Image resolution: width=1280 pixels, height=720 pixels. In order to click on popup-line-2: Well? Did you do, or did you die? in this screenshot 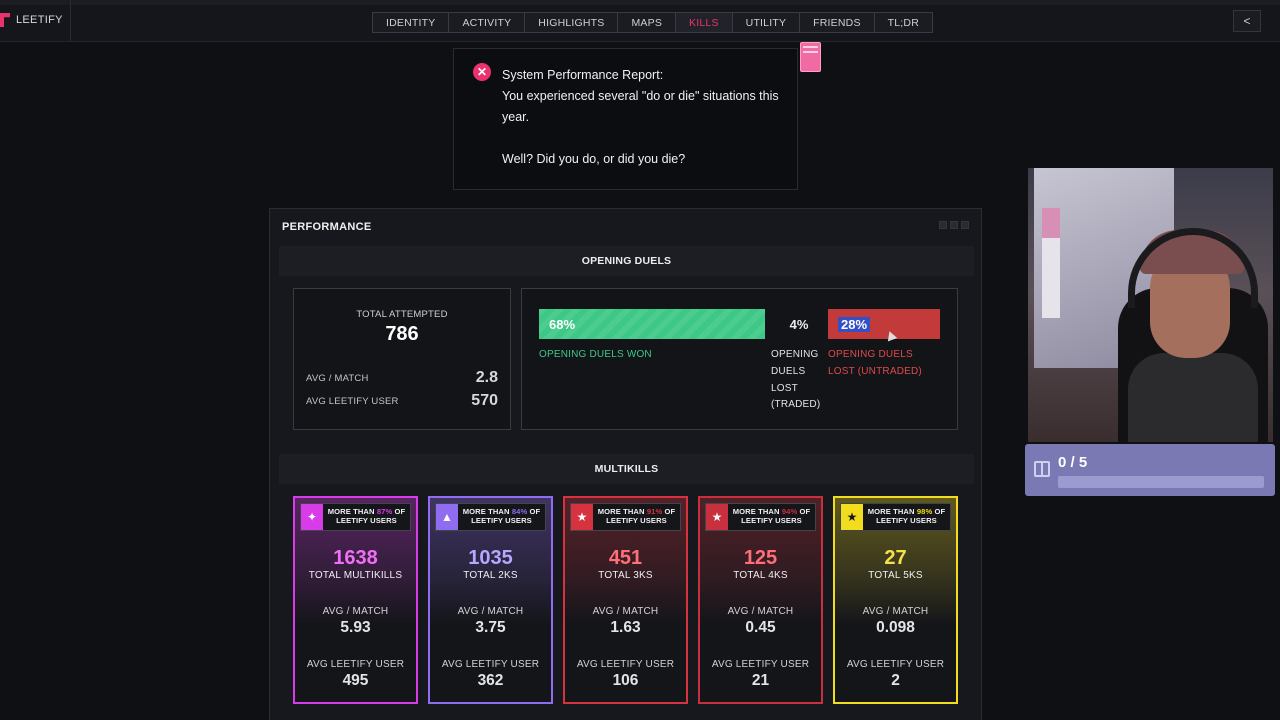, I will do `click(594, 159)`.